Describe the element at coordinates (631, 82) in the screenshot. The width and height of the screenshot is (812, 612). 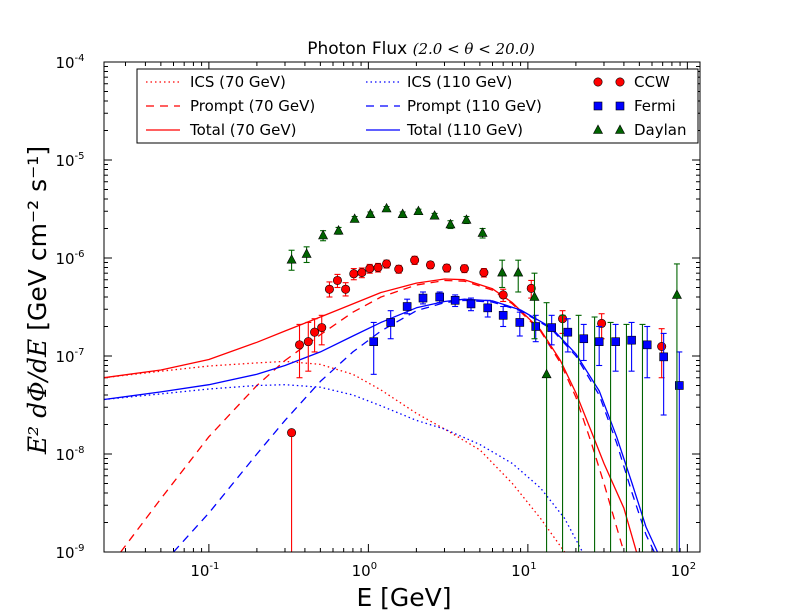
I see `legend-entry-ccw: CCW` at that location.